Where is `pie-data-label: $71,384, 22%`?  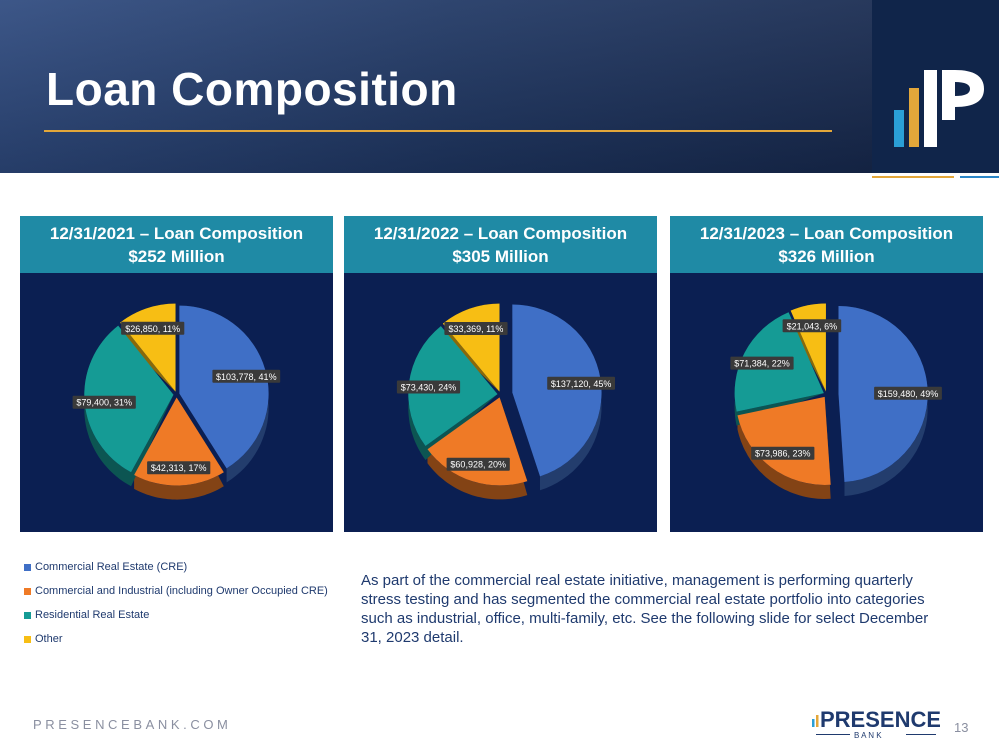
pie-data-label: $71,384, 22% is located at coordinates (762, 364).